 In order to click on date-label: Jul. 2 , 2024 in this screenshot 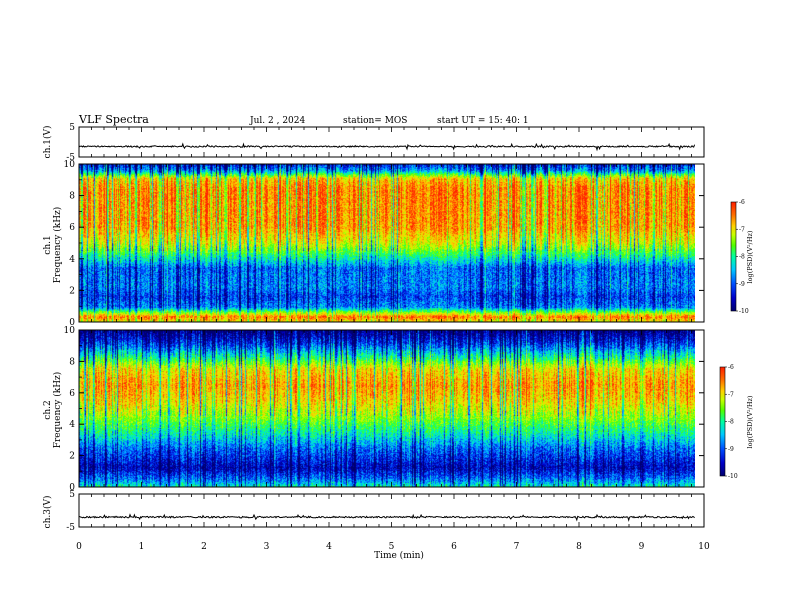, I will do `click(277, 121)`.